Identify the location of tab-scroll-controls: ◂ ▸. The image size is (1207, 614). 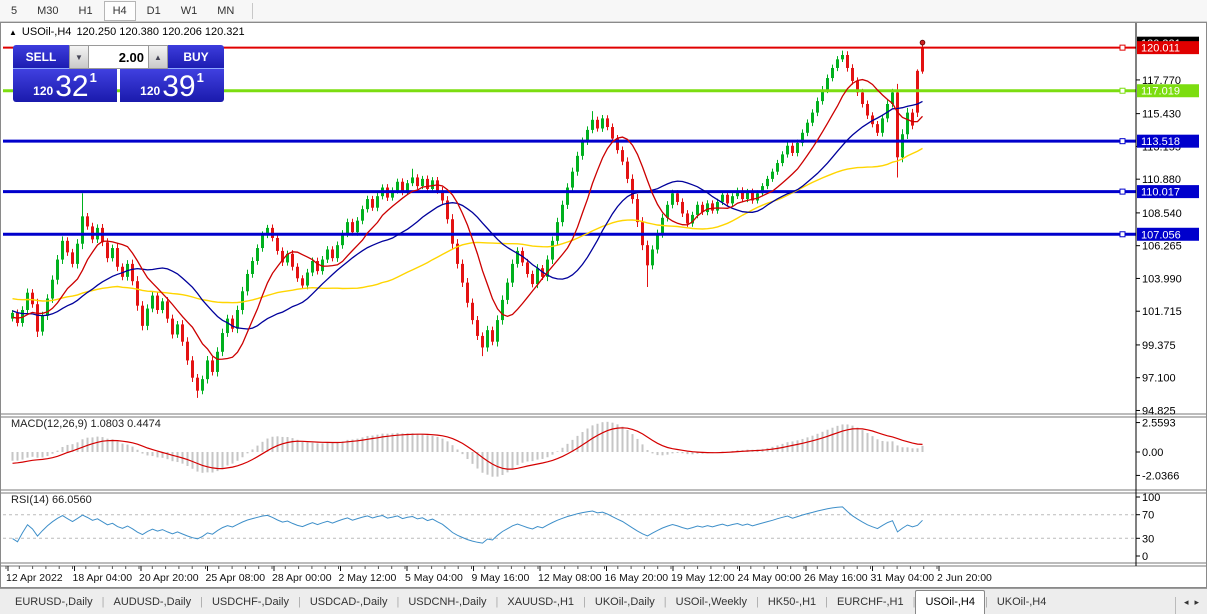
(1187, 605).